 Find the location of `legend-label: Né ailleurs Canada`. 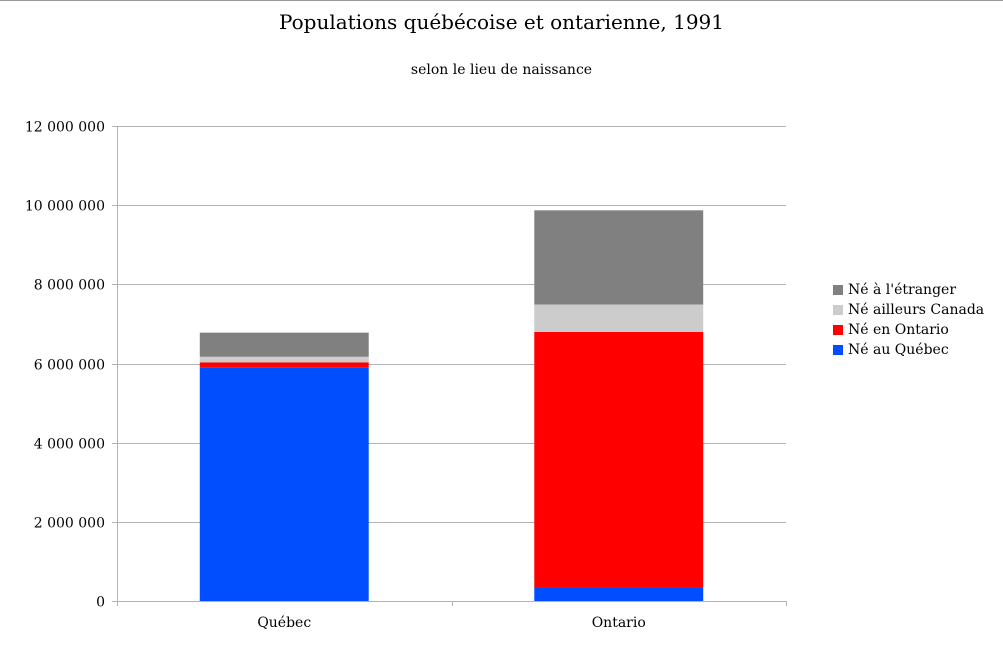

legend-label: Né ailleurs Canada is located at coordinates (916, 310).